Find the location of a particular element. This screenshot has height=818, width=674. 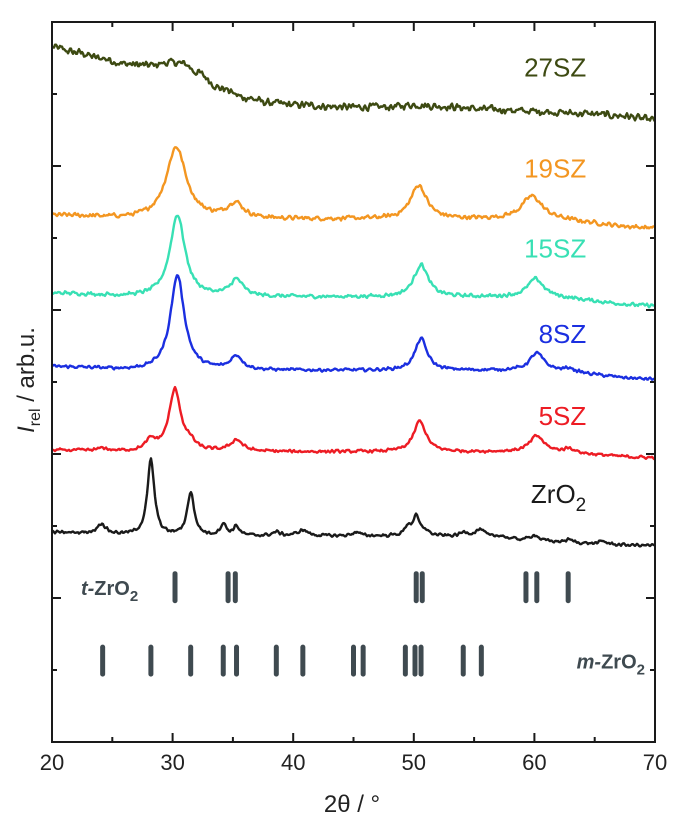

y-axis-title-sub: rel is located at coordinates (35, 417).